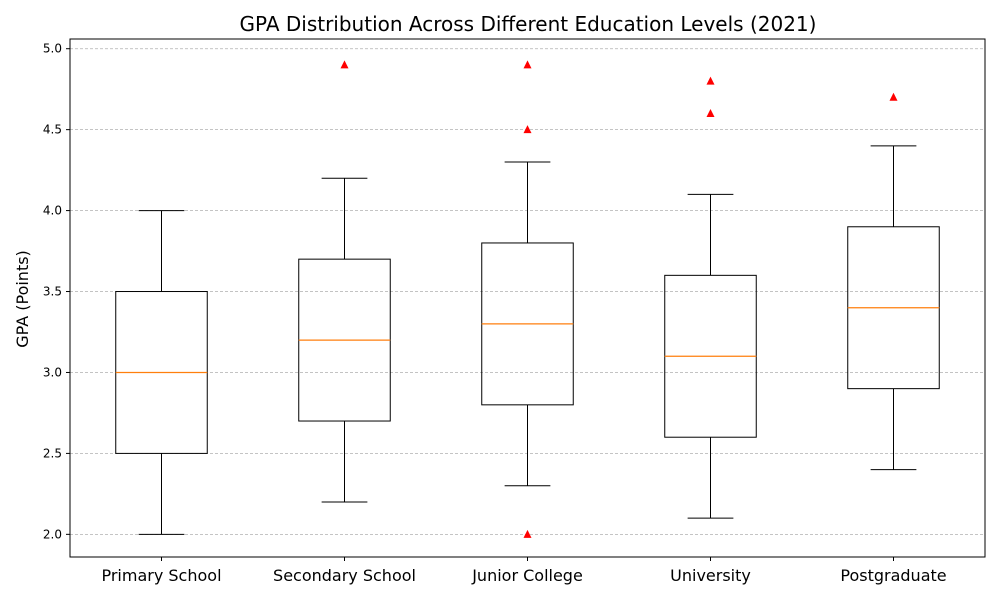 The height and width of the screenshot is (600, 1000). What do you see at coordinates (52, 453) in the screenshot?
I see `y-tick-label: 2.5` at bounding box center [52, 453].